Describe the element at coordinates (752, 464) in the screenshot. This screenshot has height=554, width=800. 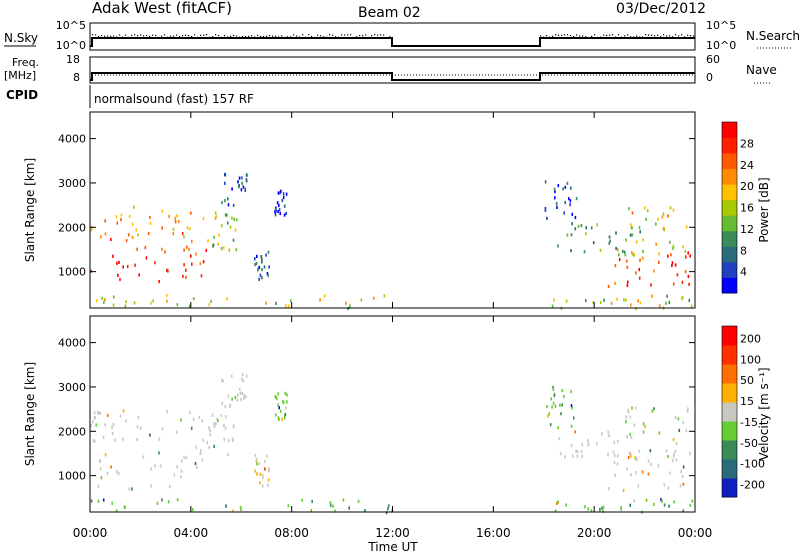
I see `colorbar-tick-label: -100` at that location.